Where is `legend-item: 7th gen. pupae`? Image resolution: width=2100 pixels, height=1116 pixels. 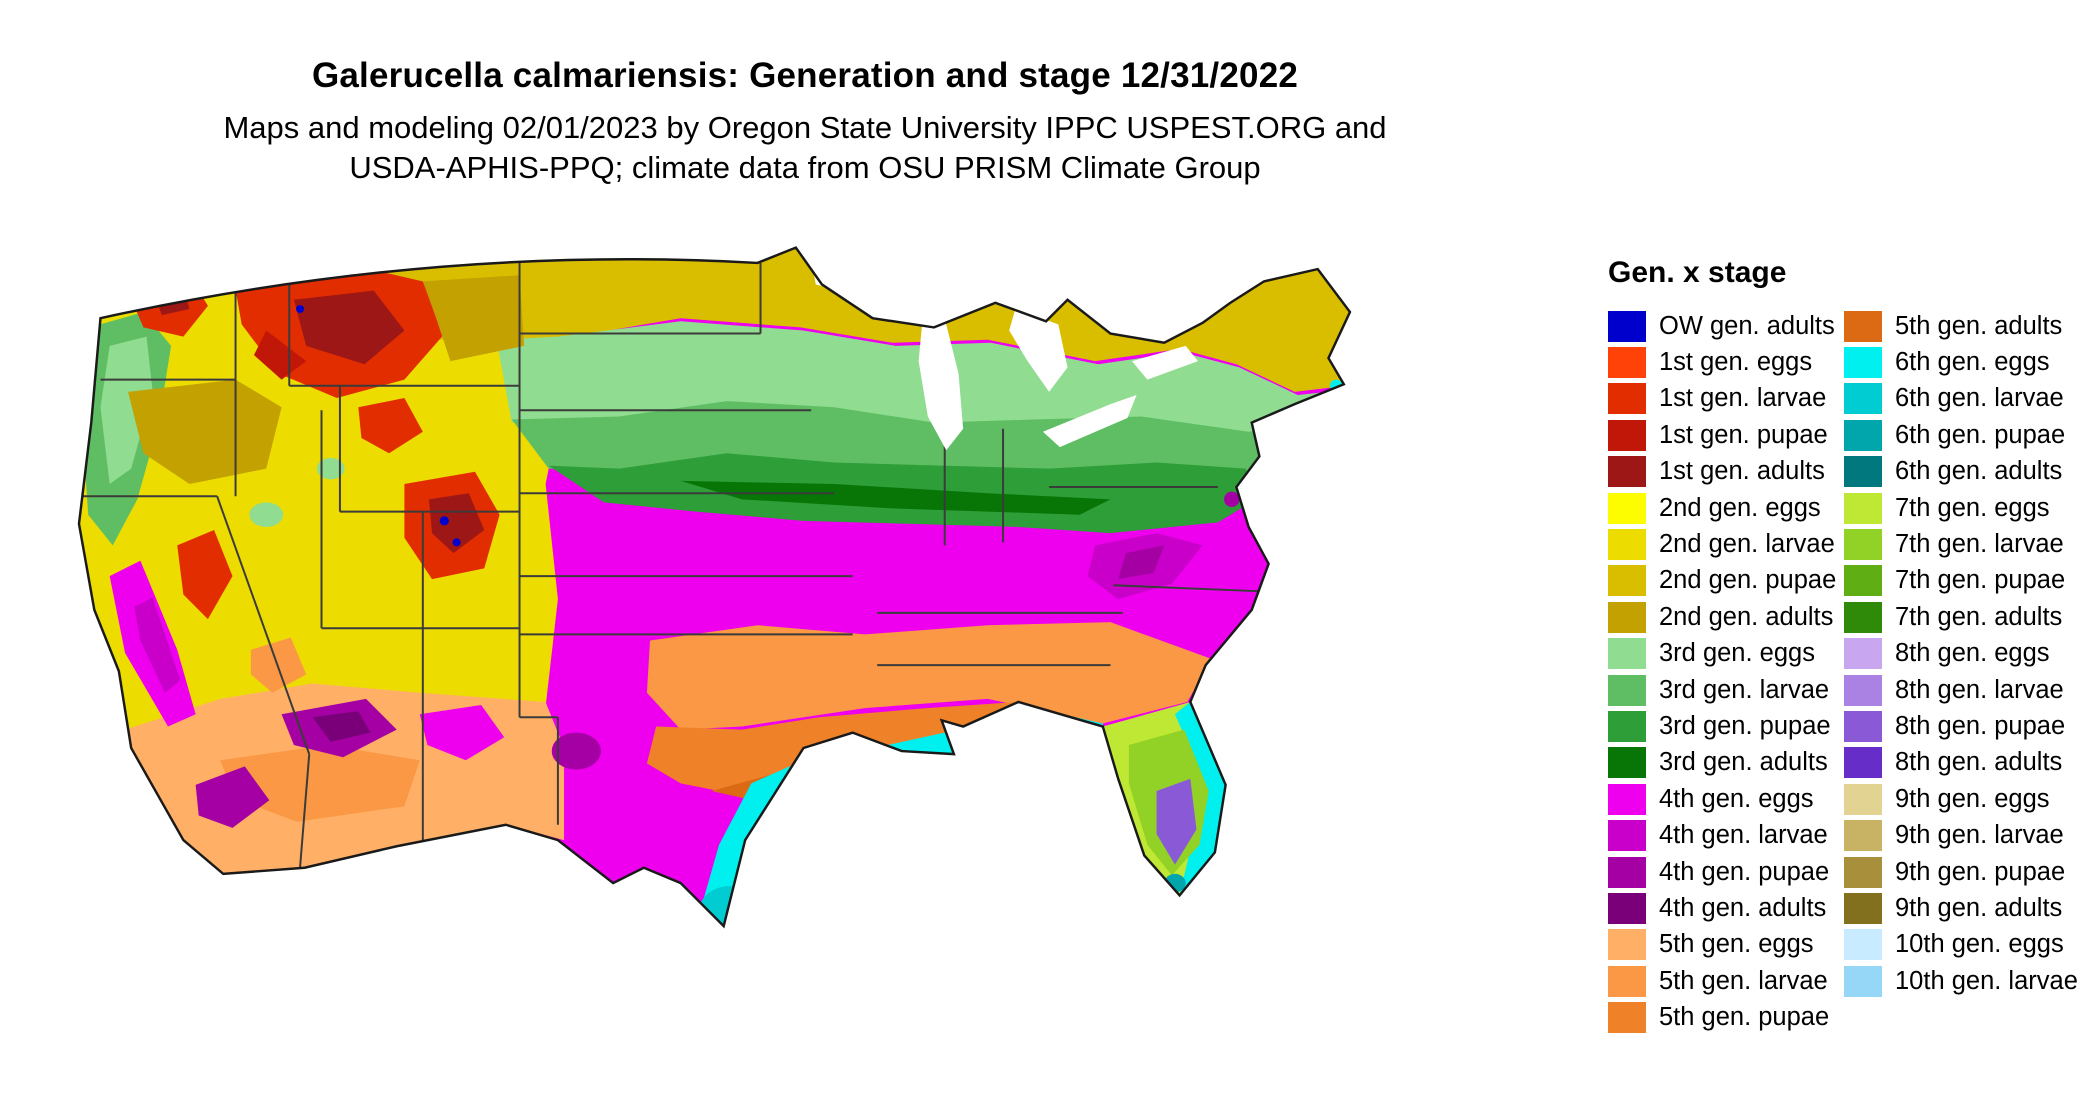
legend-item: 7th gen. pupae is located at coordinates (1961, 581).